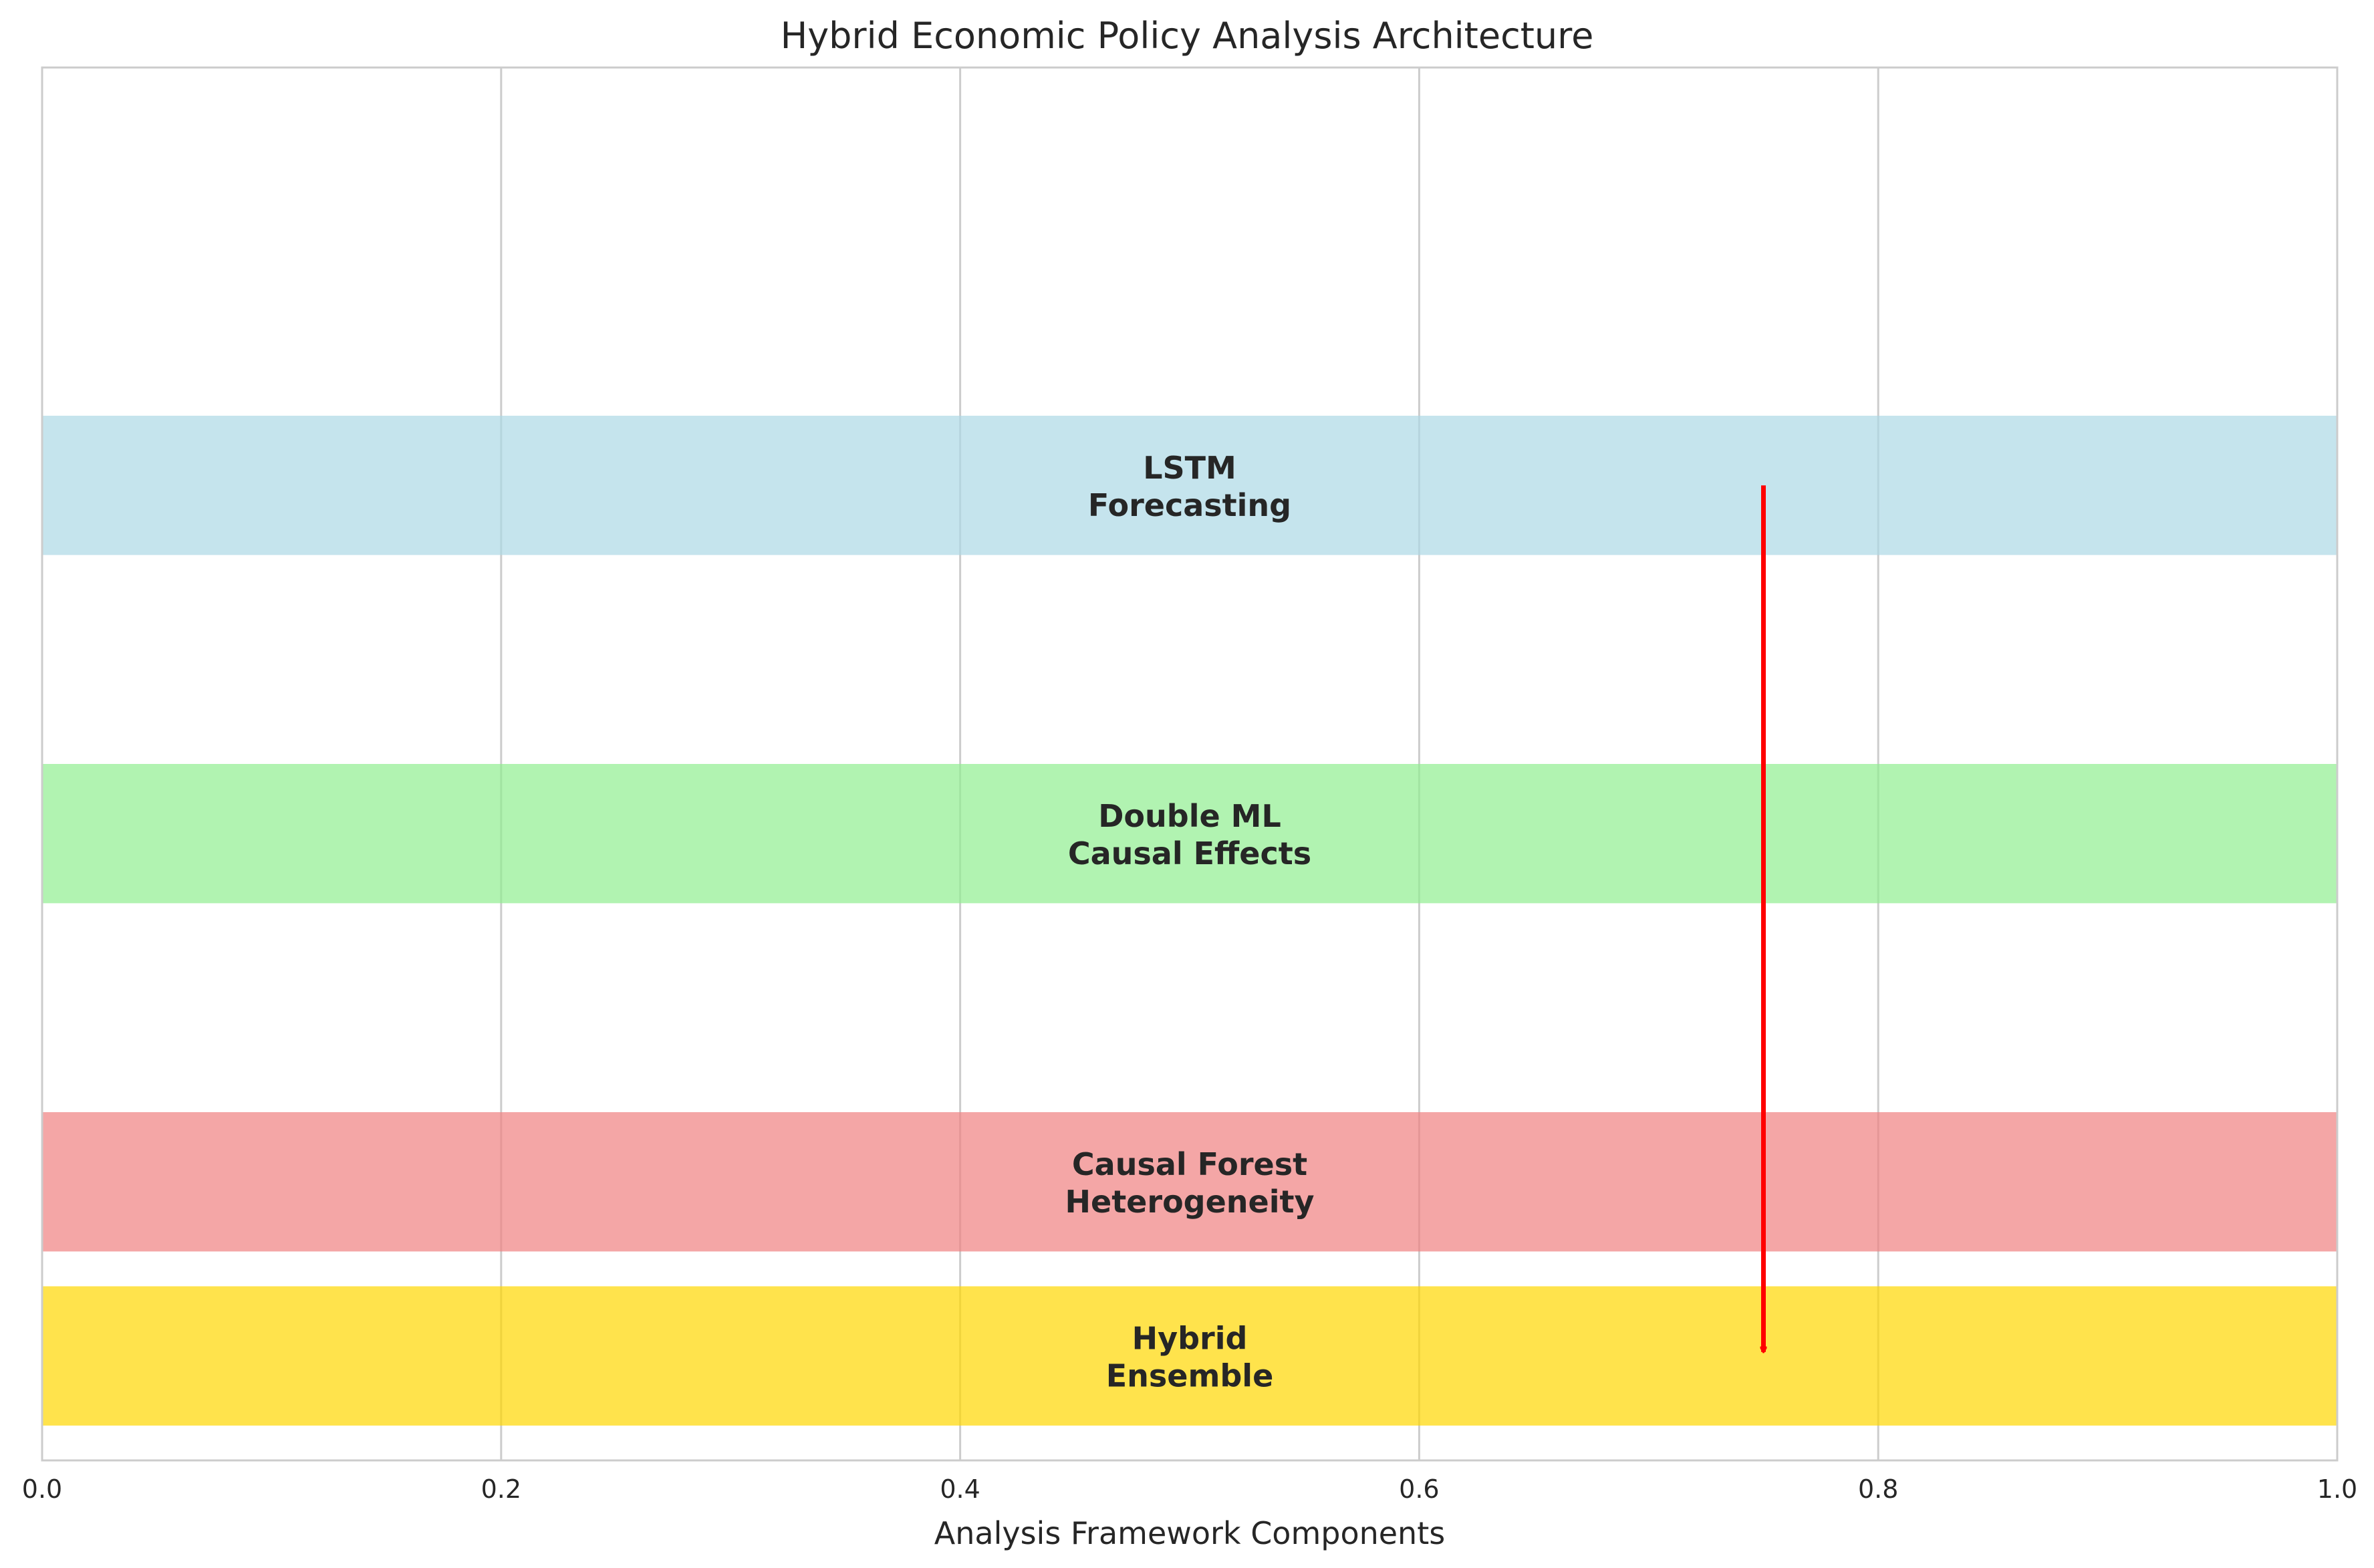 The width and height of the screenshot is (2374, 1568). What do you see at coordinates (1190, 1376) in the screenshot?
I see `bar-label-line2: Ensemble` at bounding box center [1190, 1376].